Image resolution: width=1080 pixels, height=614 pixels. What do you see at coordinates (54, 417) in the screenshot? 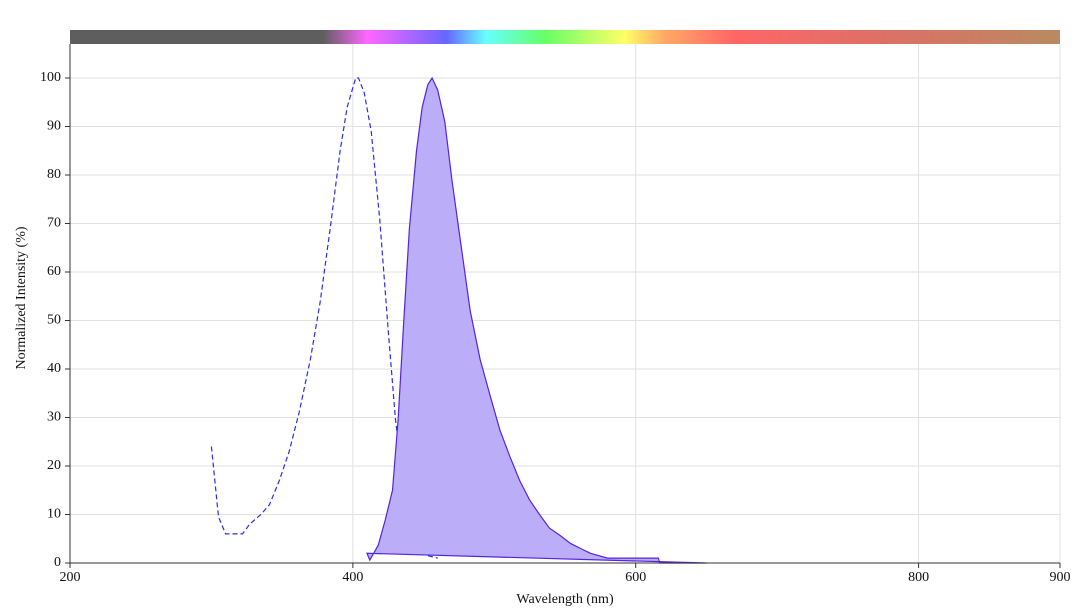
I see `y-tick-label: 30` at bounding box center [54, 417].